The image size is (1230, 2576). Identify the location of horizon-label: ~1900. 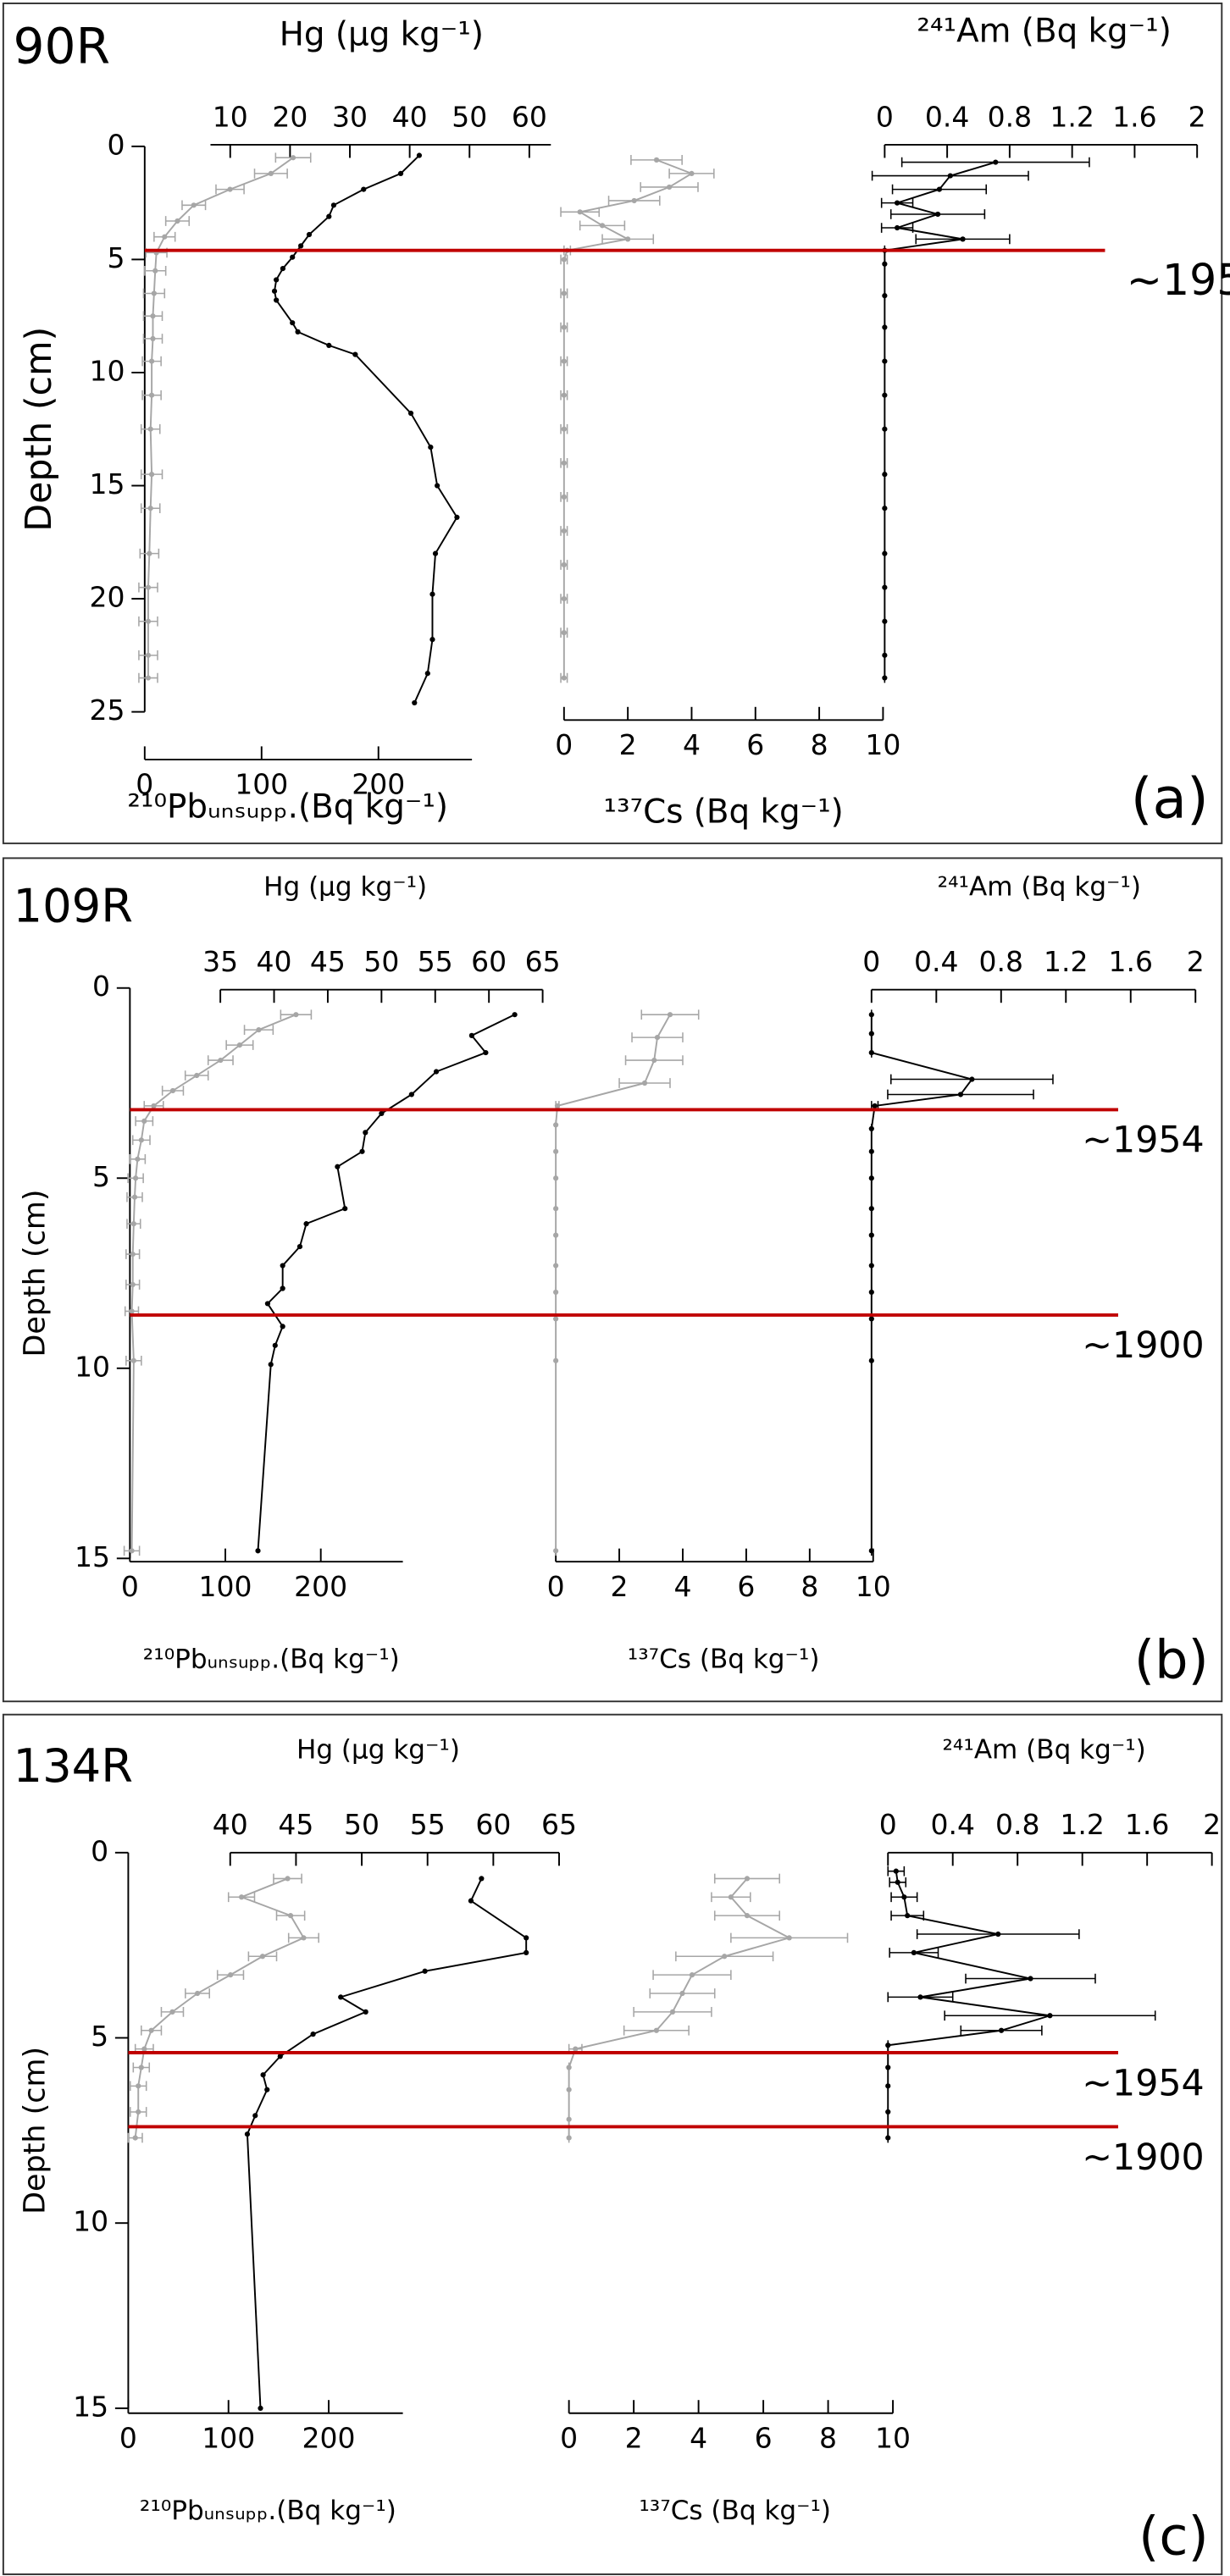
(1143, 2158).